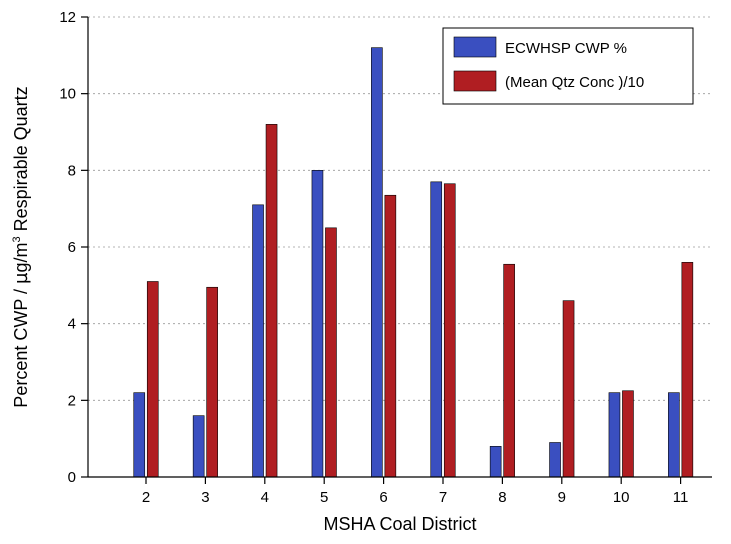 The image size is (731, 544). I want to click on y-axis-title-superscript: 3, so click(17, 239).